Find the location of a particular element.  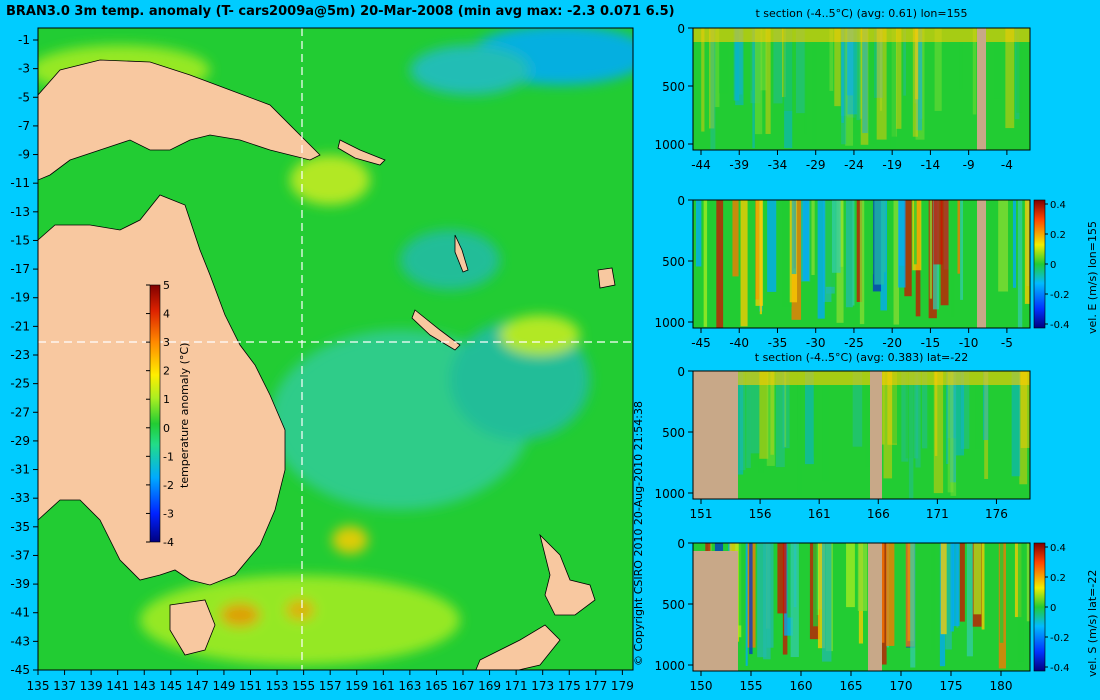

section-x-tick-label: 150 is located at coordinates (701, 686).